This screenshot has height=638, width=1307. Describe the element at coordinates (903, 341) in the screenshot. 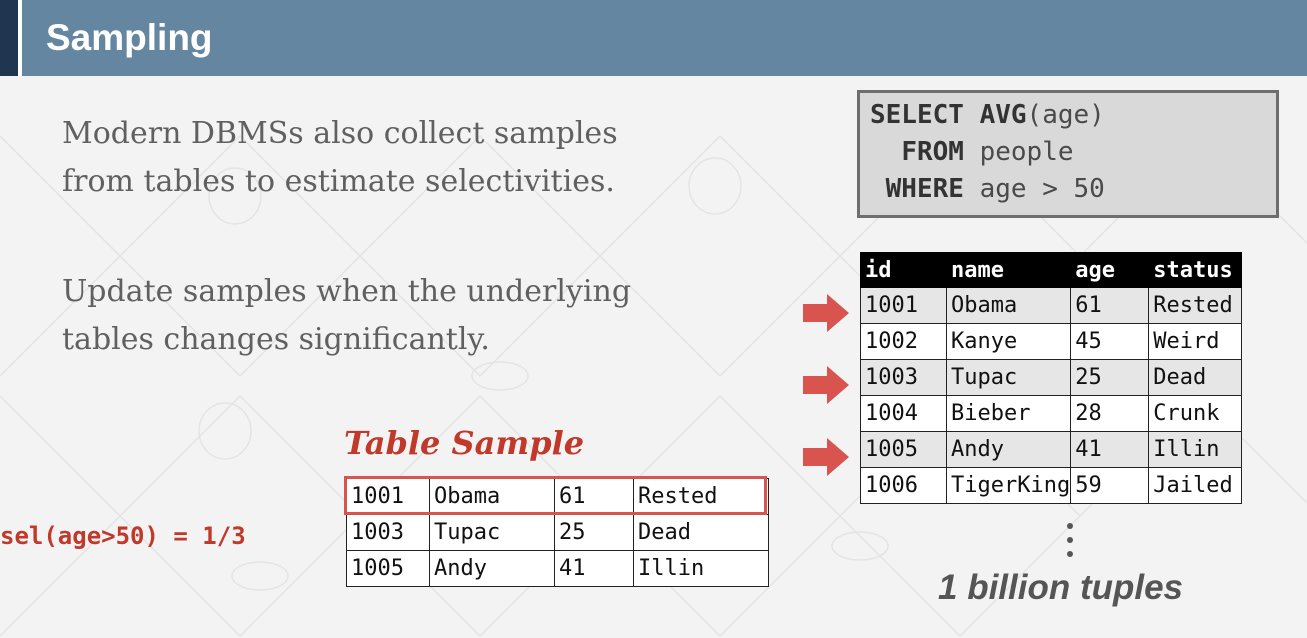

I see `cell-id: 1002` at that location.